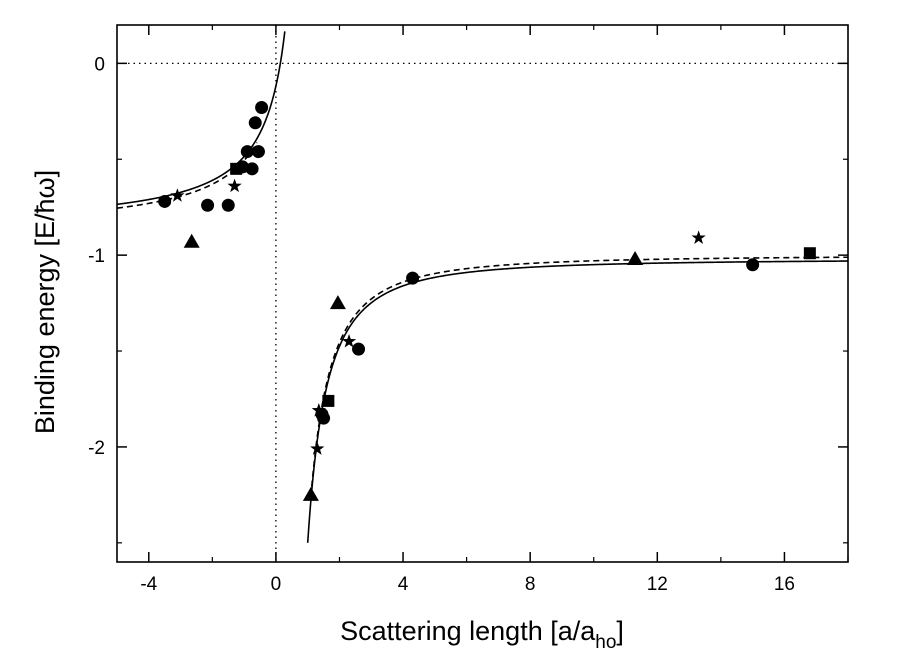 The image size is (916, 664). I want to click on x-axis-title-end: ], so click(620, 631).